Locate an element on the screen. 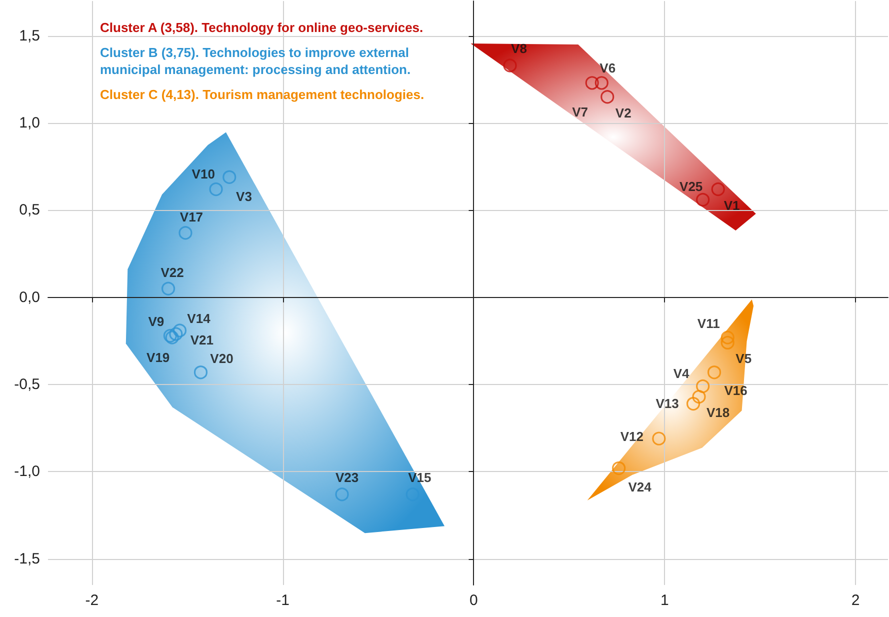  x-tick-label: 0 is located at coordinates (474, 600).